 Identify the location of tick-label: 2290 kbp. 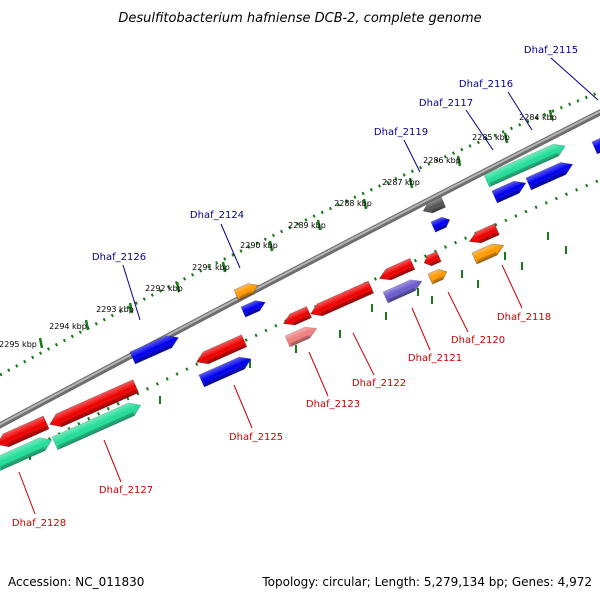
(259, 245).